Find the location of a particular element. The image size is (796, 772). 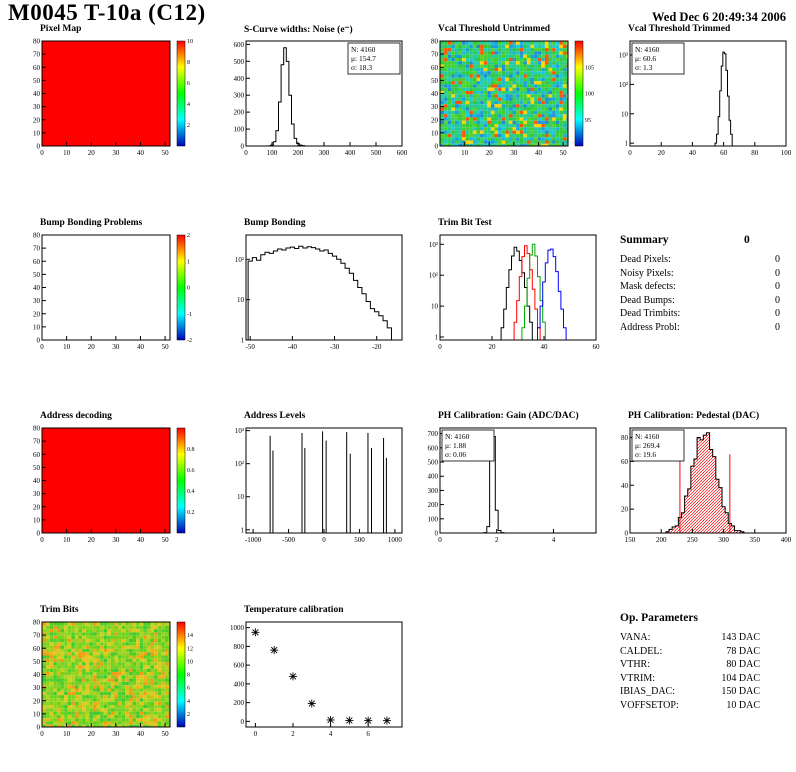

chart-title: Pixel Map is located at coordinates (61, 29).